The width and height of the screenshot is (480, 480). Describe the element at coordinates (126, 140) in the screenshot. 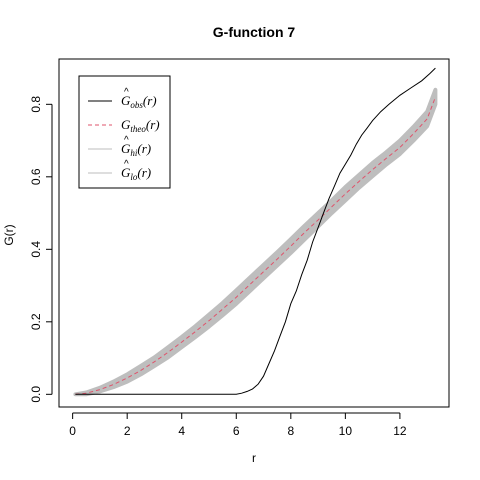

I see `legend-hat-hi: ^` at that location.